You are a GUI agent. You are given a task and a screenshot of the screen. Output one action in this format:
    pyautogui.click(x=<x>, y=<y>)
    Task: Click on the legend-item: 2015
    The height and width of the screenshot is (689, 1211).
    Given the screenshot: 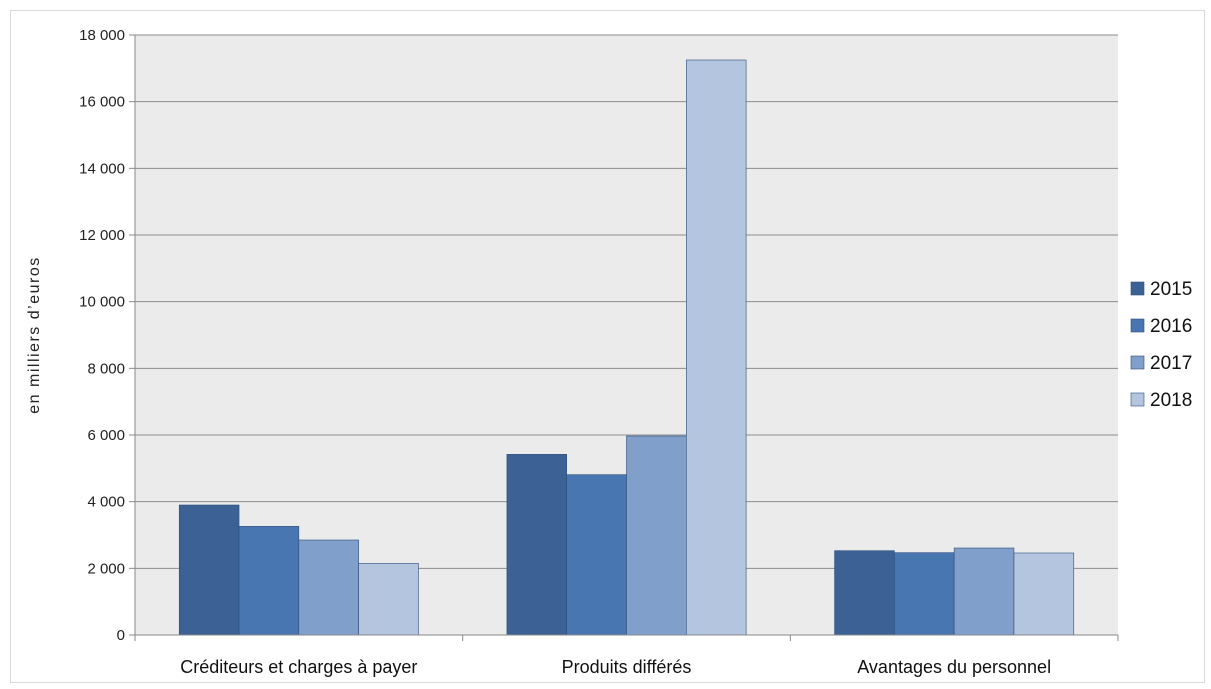 What is the action you would take?
    pyautogui.click(x=1161, y=289)
    